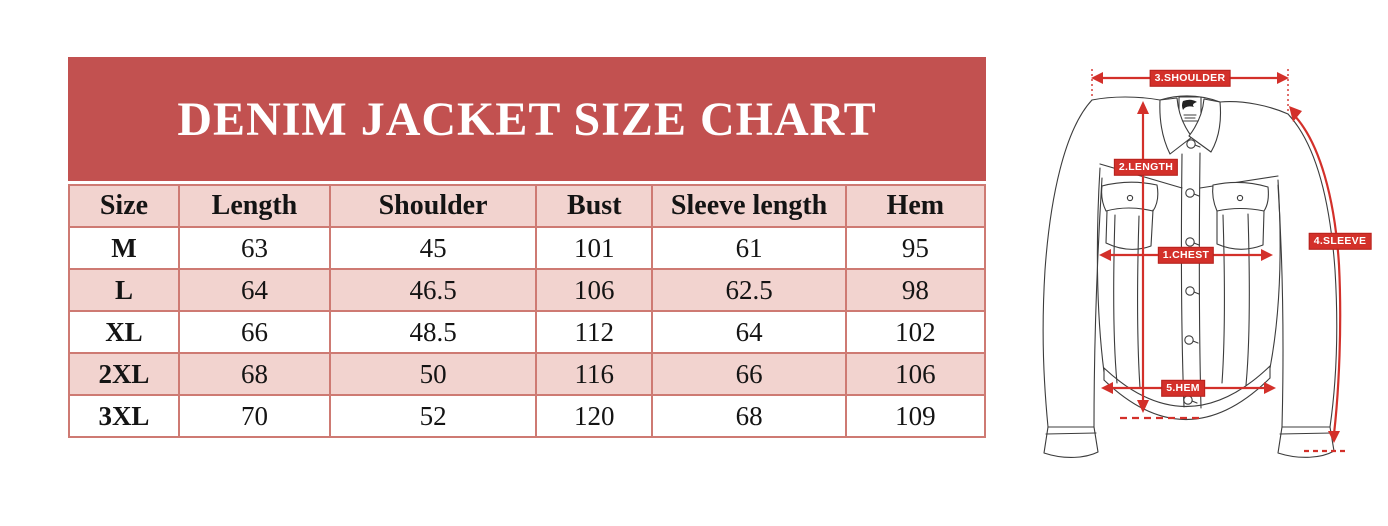 The height and width of the screenshot is (526, 1388). I want to click on value-cell: 70, so click(254, 416).